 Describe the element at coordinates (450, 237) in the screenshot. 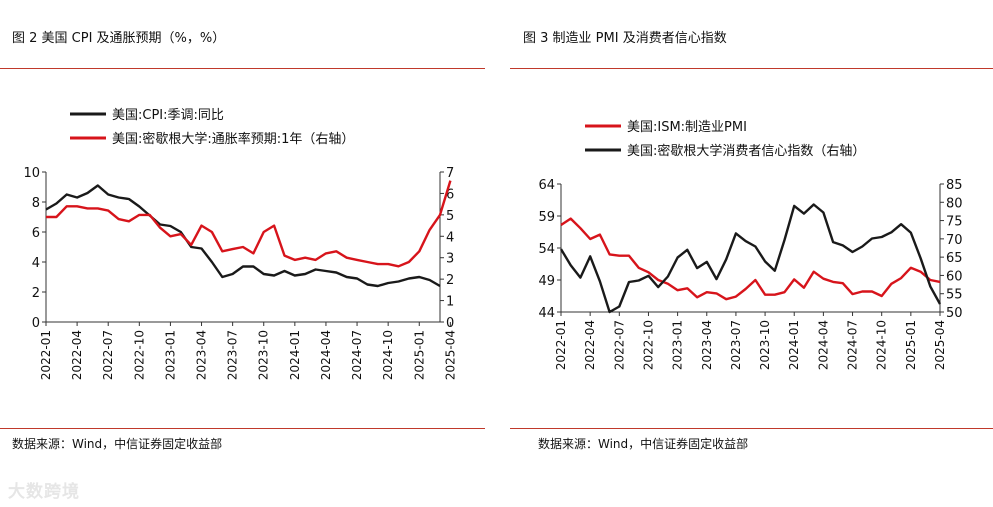

I see `right-tick-label: 4` at that location.